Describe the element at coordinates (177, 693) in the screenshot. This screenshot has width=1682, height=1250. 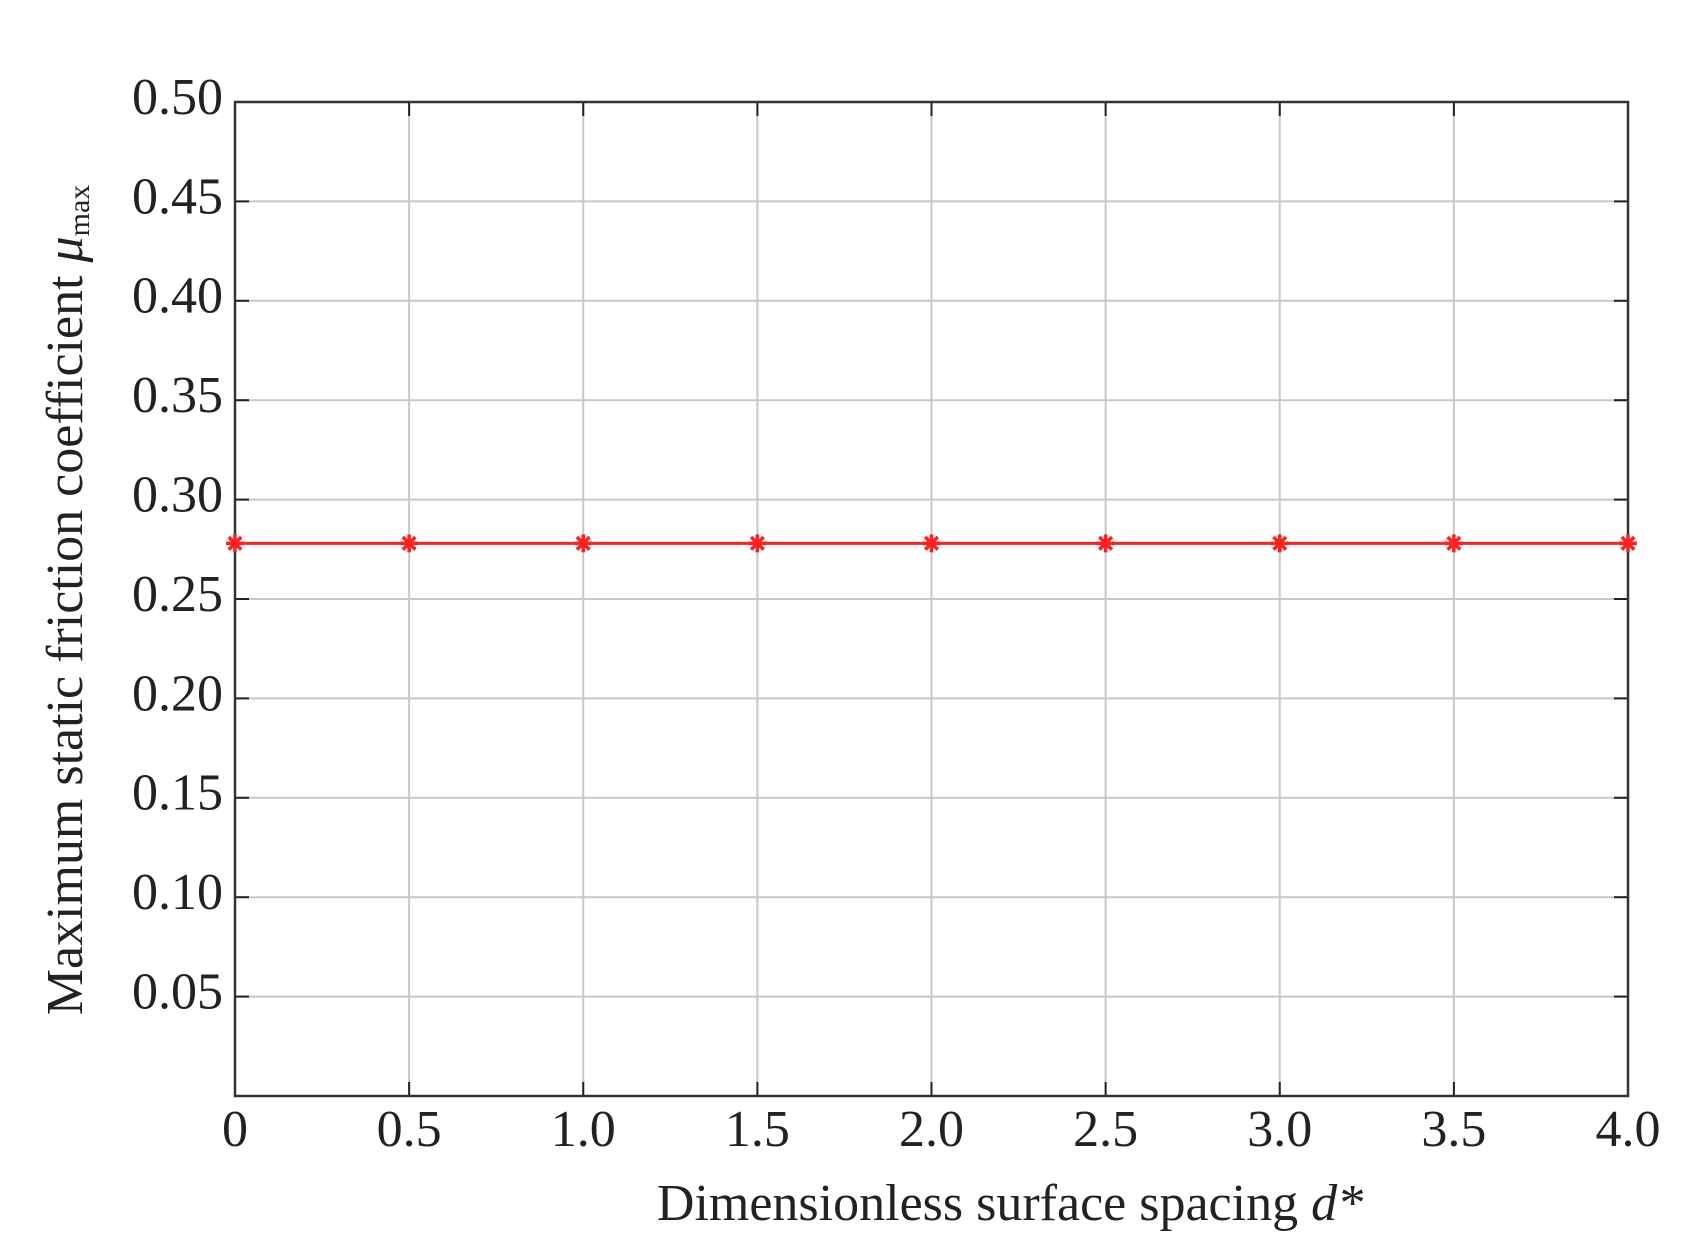
I see `y-tick-label: 0.20` at that location.